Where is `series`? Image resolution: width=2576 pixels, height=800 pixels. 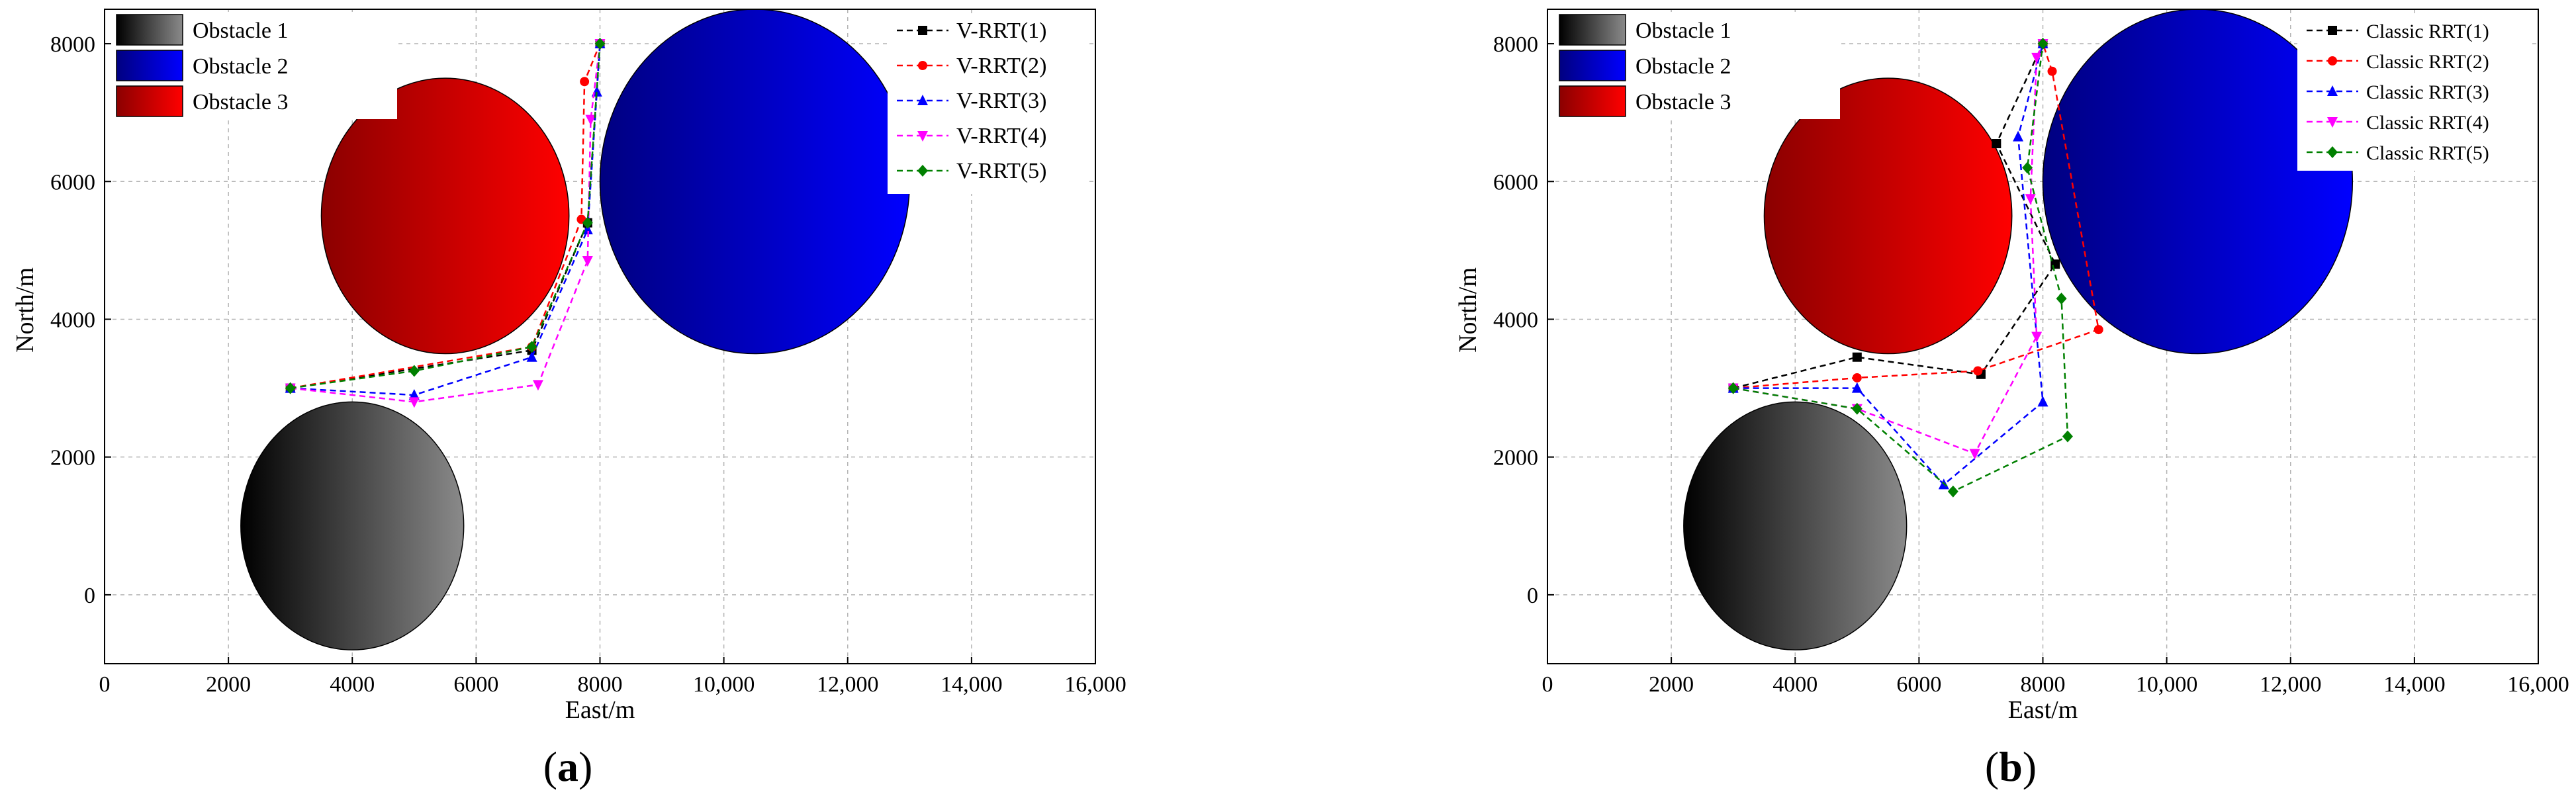
series is located at coordinates (1915, 268).